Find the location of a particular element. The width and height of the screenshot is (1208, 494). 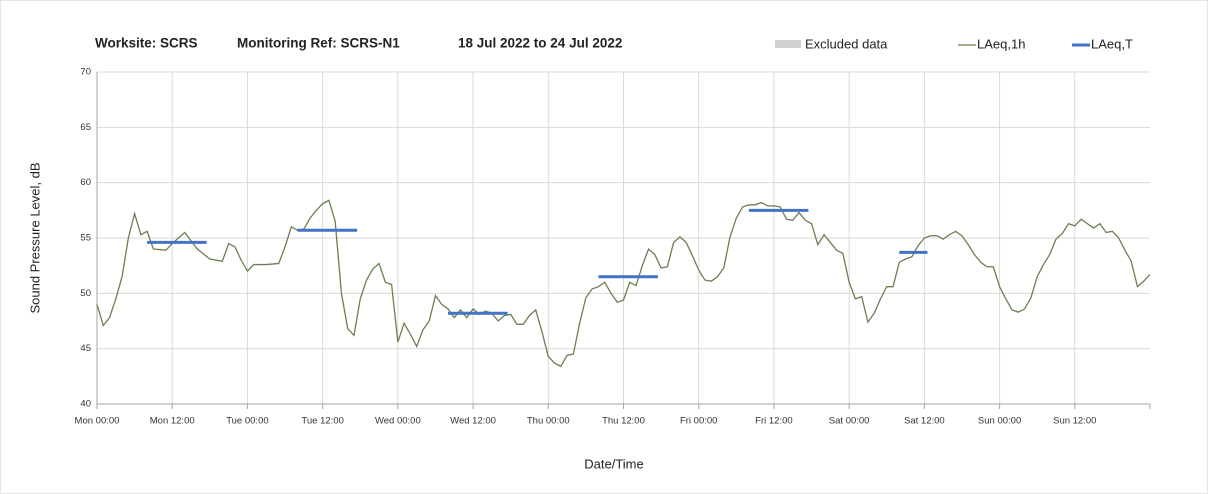

legend-label: LAeq,1h is located at coordinates (1001, 43).